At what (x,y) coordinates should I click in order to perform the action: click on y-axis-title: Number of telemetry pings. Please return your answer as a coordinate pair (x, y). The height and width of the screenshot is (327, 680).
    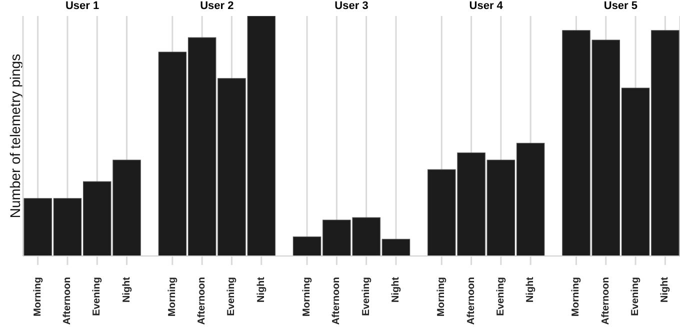
    Looking at the image, I should click on (15, 136).